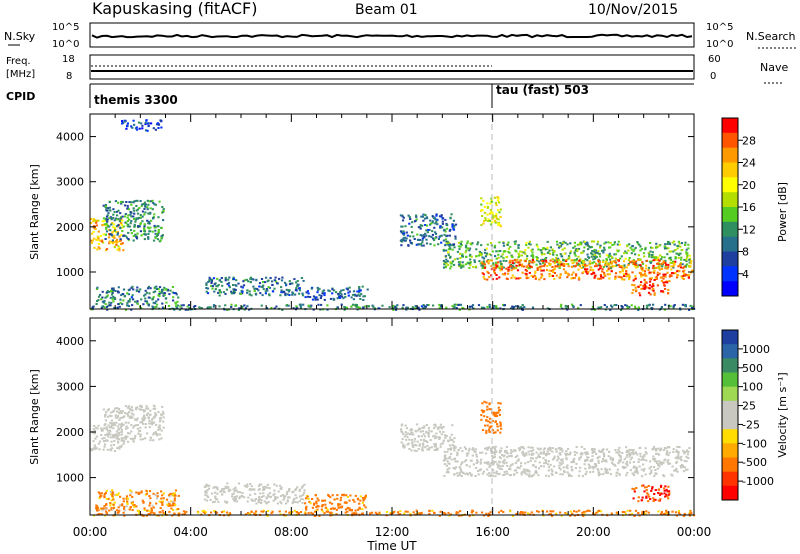 Image resolution: width=800 pixels, height=554 pixels. Describe the element at coordinates (492, 532) in the screenshot. I see `x-tick-label: 16:00` at that location.